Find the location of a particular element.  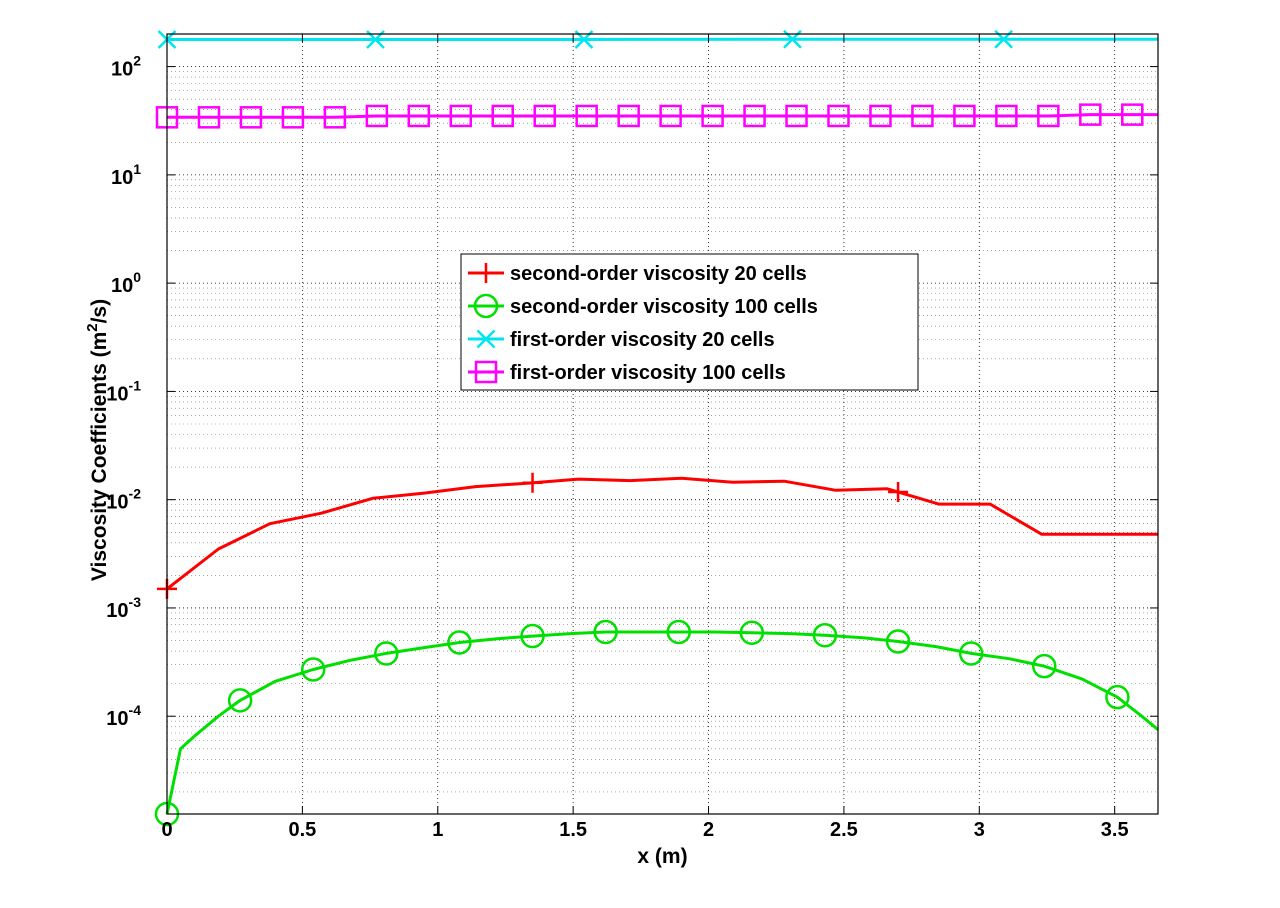

legend-item: first-order viscosity 100 cells is located at coordinates (627, 372).